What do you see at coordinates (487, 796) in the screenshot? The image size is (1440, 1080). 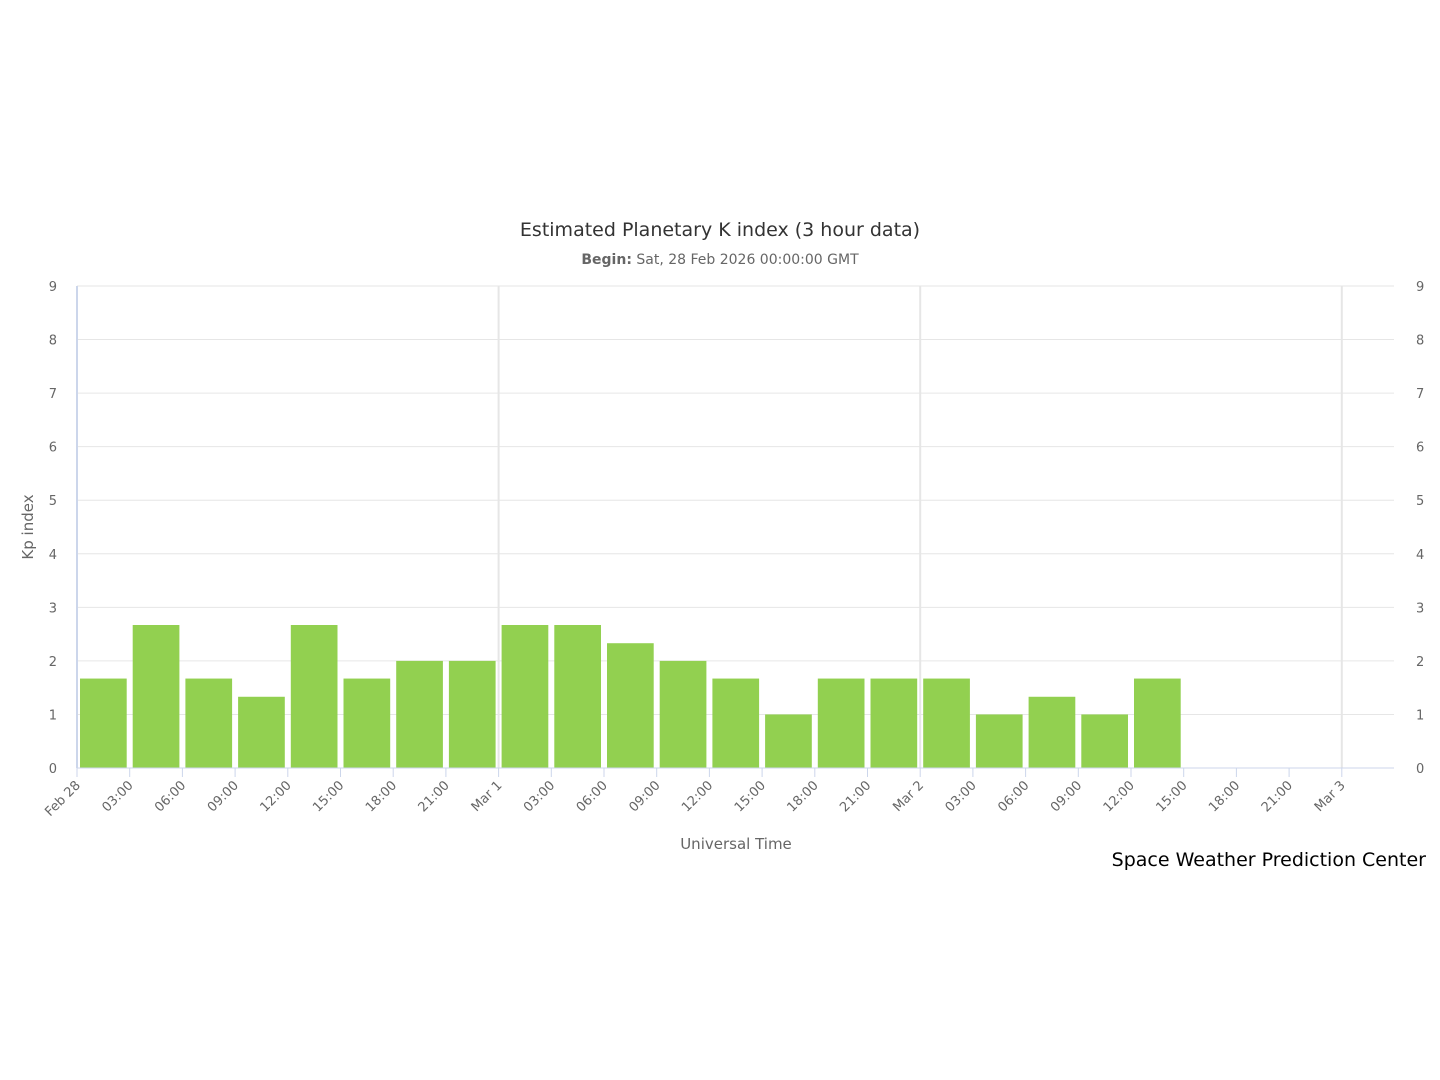 I see `x-tick-label: Mar 1` at bounding box center [487, 796].